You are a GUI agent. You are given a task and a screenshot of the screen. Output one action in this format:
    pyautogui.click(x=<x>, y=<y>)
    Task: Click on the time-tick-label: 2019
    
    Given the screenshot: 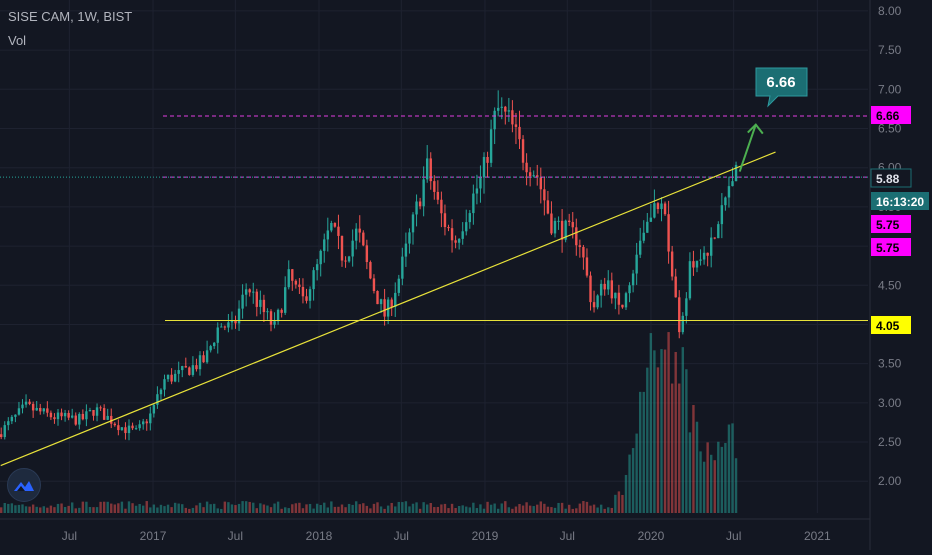 What is the action you would take?
    pyautogui.click(x=485, y=536)
    